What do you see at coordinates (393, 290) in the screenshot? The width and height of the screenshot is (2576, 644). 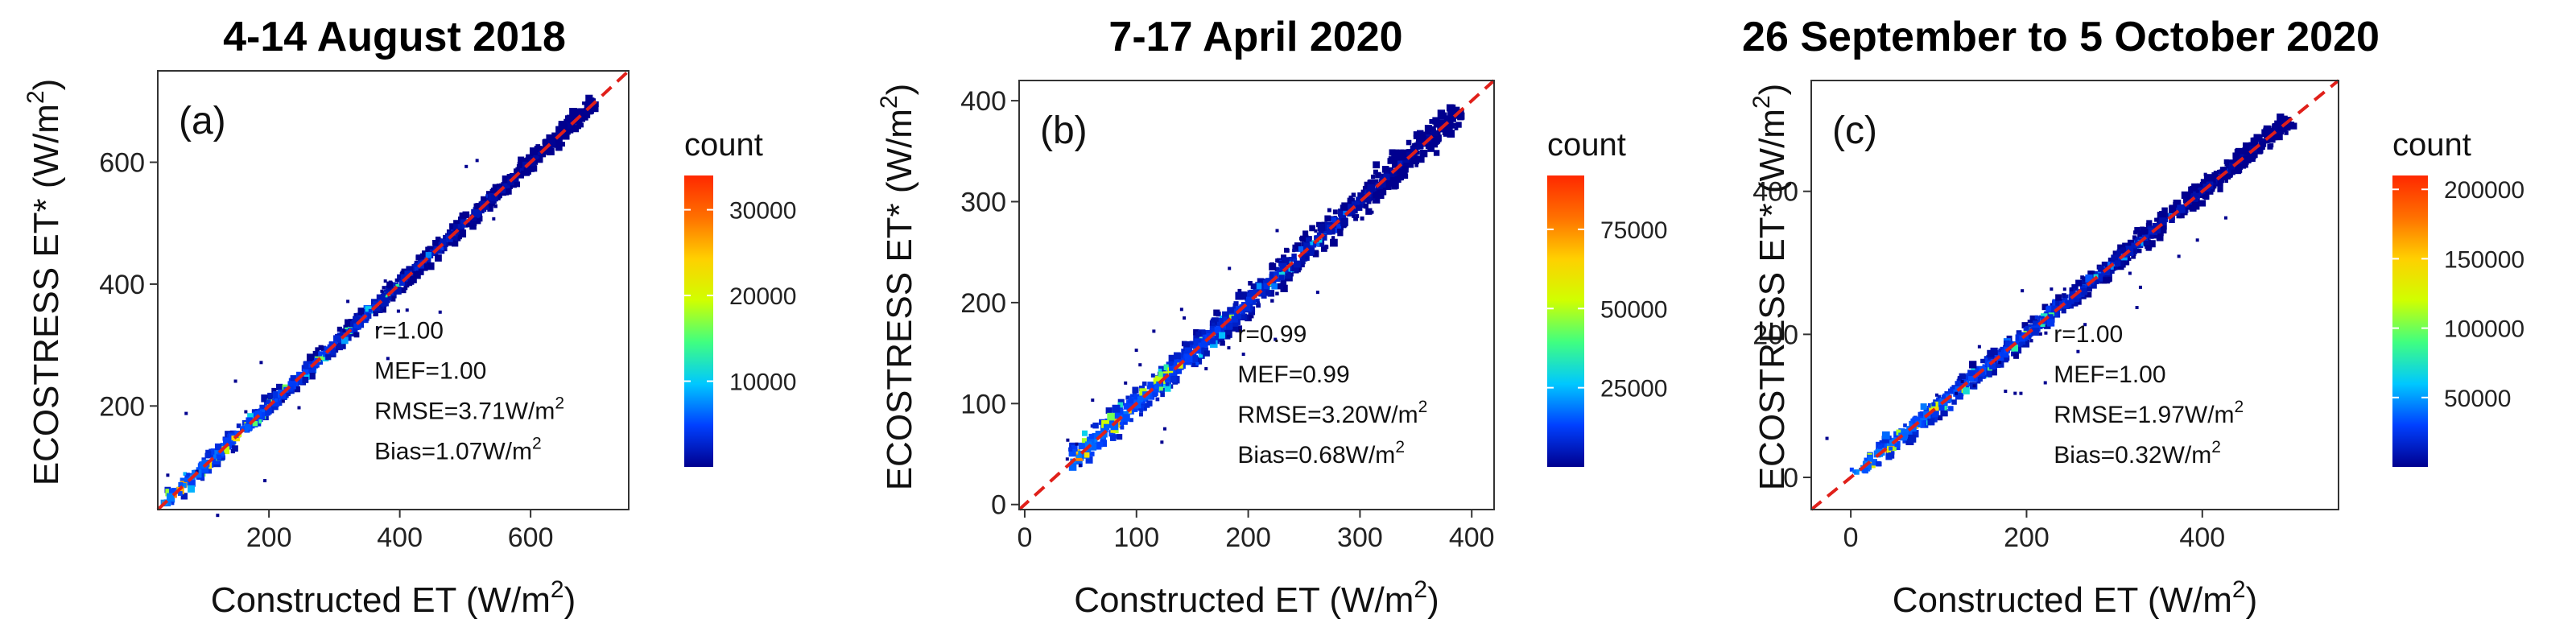 I see `identity-line` at bounding box center [393, 290].